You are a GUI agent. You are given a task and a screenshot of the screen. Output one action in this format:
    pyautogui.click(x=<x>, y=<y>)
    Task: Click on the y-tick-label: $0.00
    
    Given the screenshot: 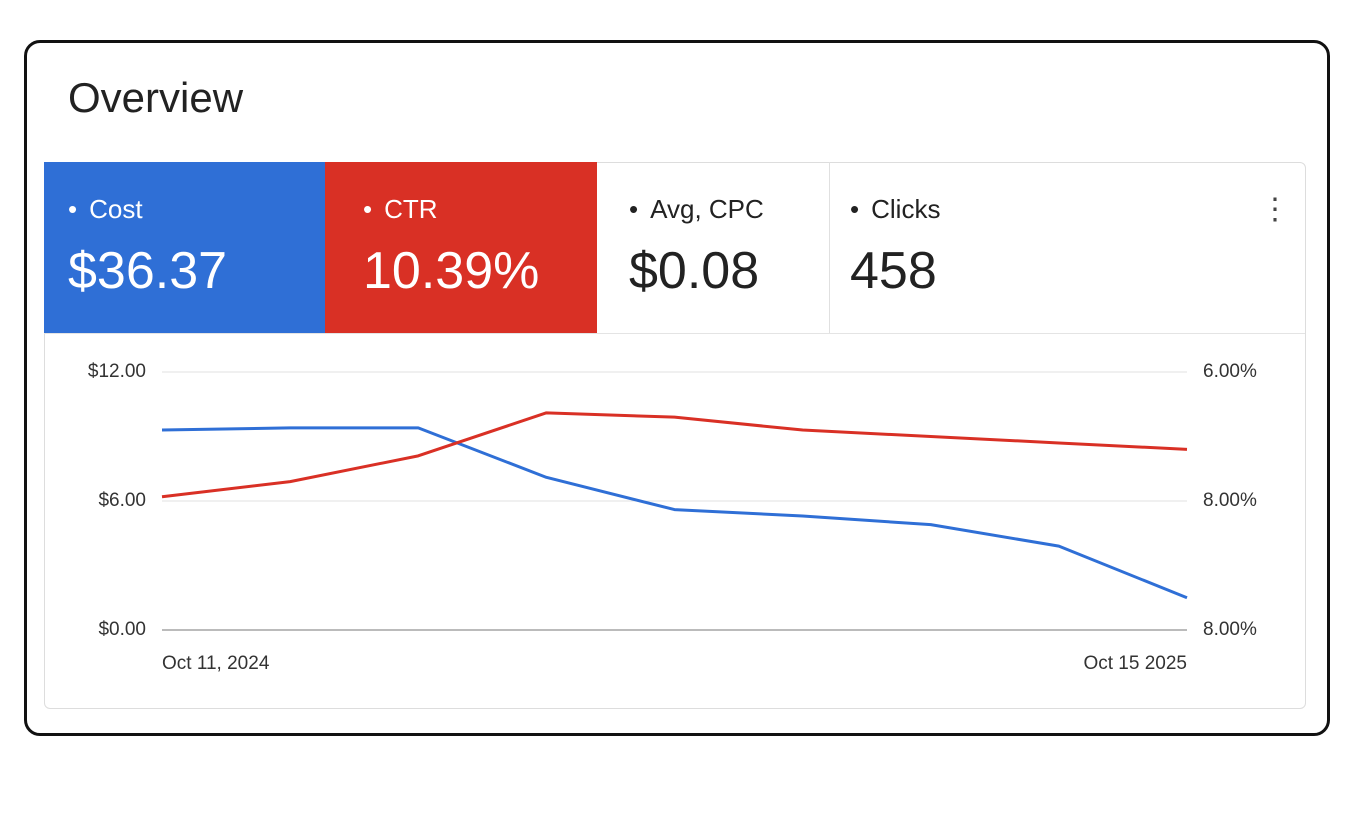 What is the action you would take?
    pyautogui.click(x=122, y=629)
    